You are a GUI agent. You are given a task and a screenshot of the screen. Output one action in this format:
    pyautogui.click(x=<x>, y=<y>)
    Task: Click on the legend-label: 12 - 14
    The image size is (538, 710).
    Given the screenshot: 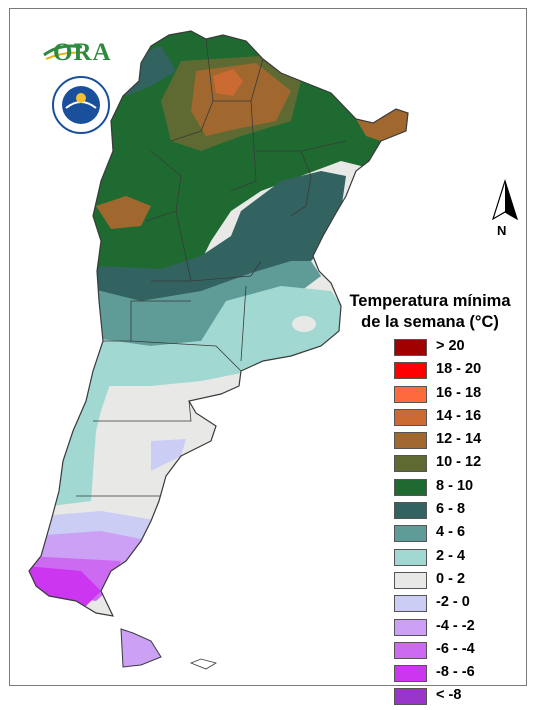 What is the action you would take?
    pyautogui.click(x=459, y=439)
    